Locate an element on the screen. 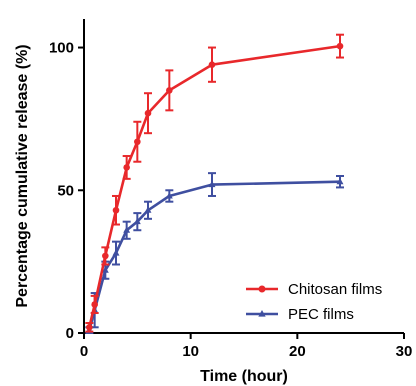 This screenshot has width=416, height=386. x-tick-label: 0 is located at coordinates (84, 351).